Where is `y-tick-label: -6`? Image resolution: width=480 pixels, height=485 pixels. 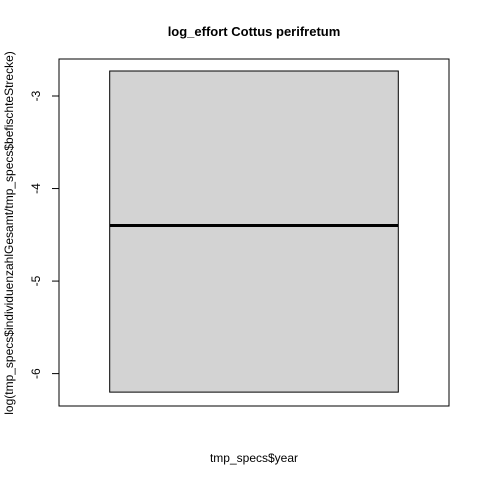
y-tick-label: -6 is located at coordinates (36, 373).